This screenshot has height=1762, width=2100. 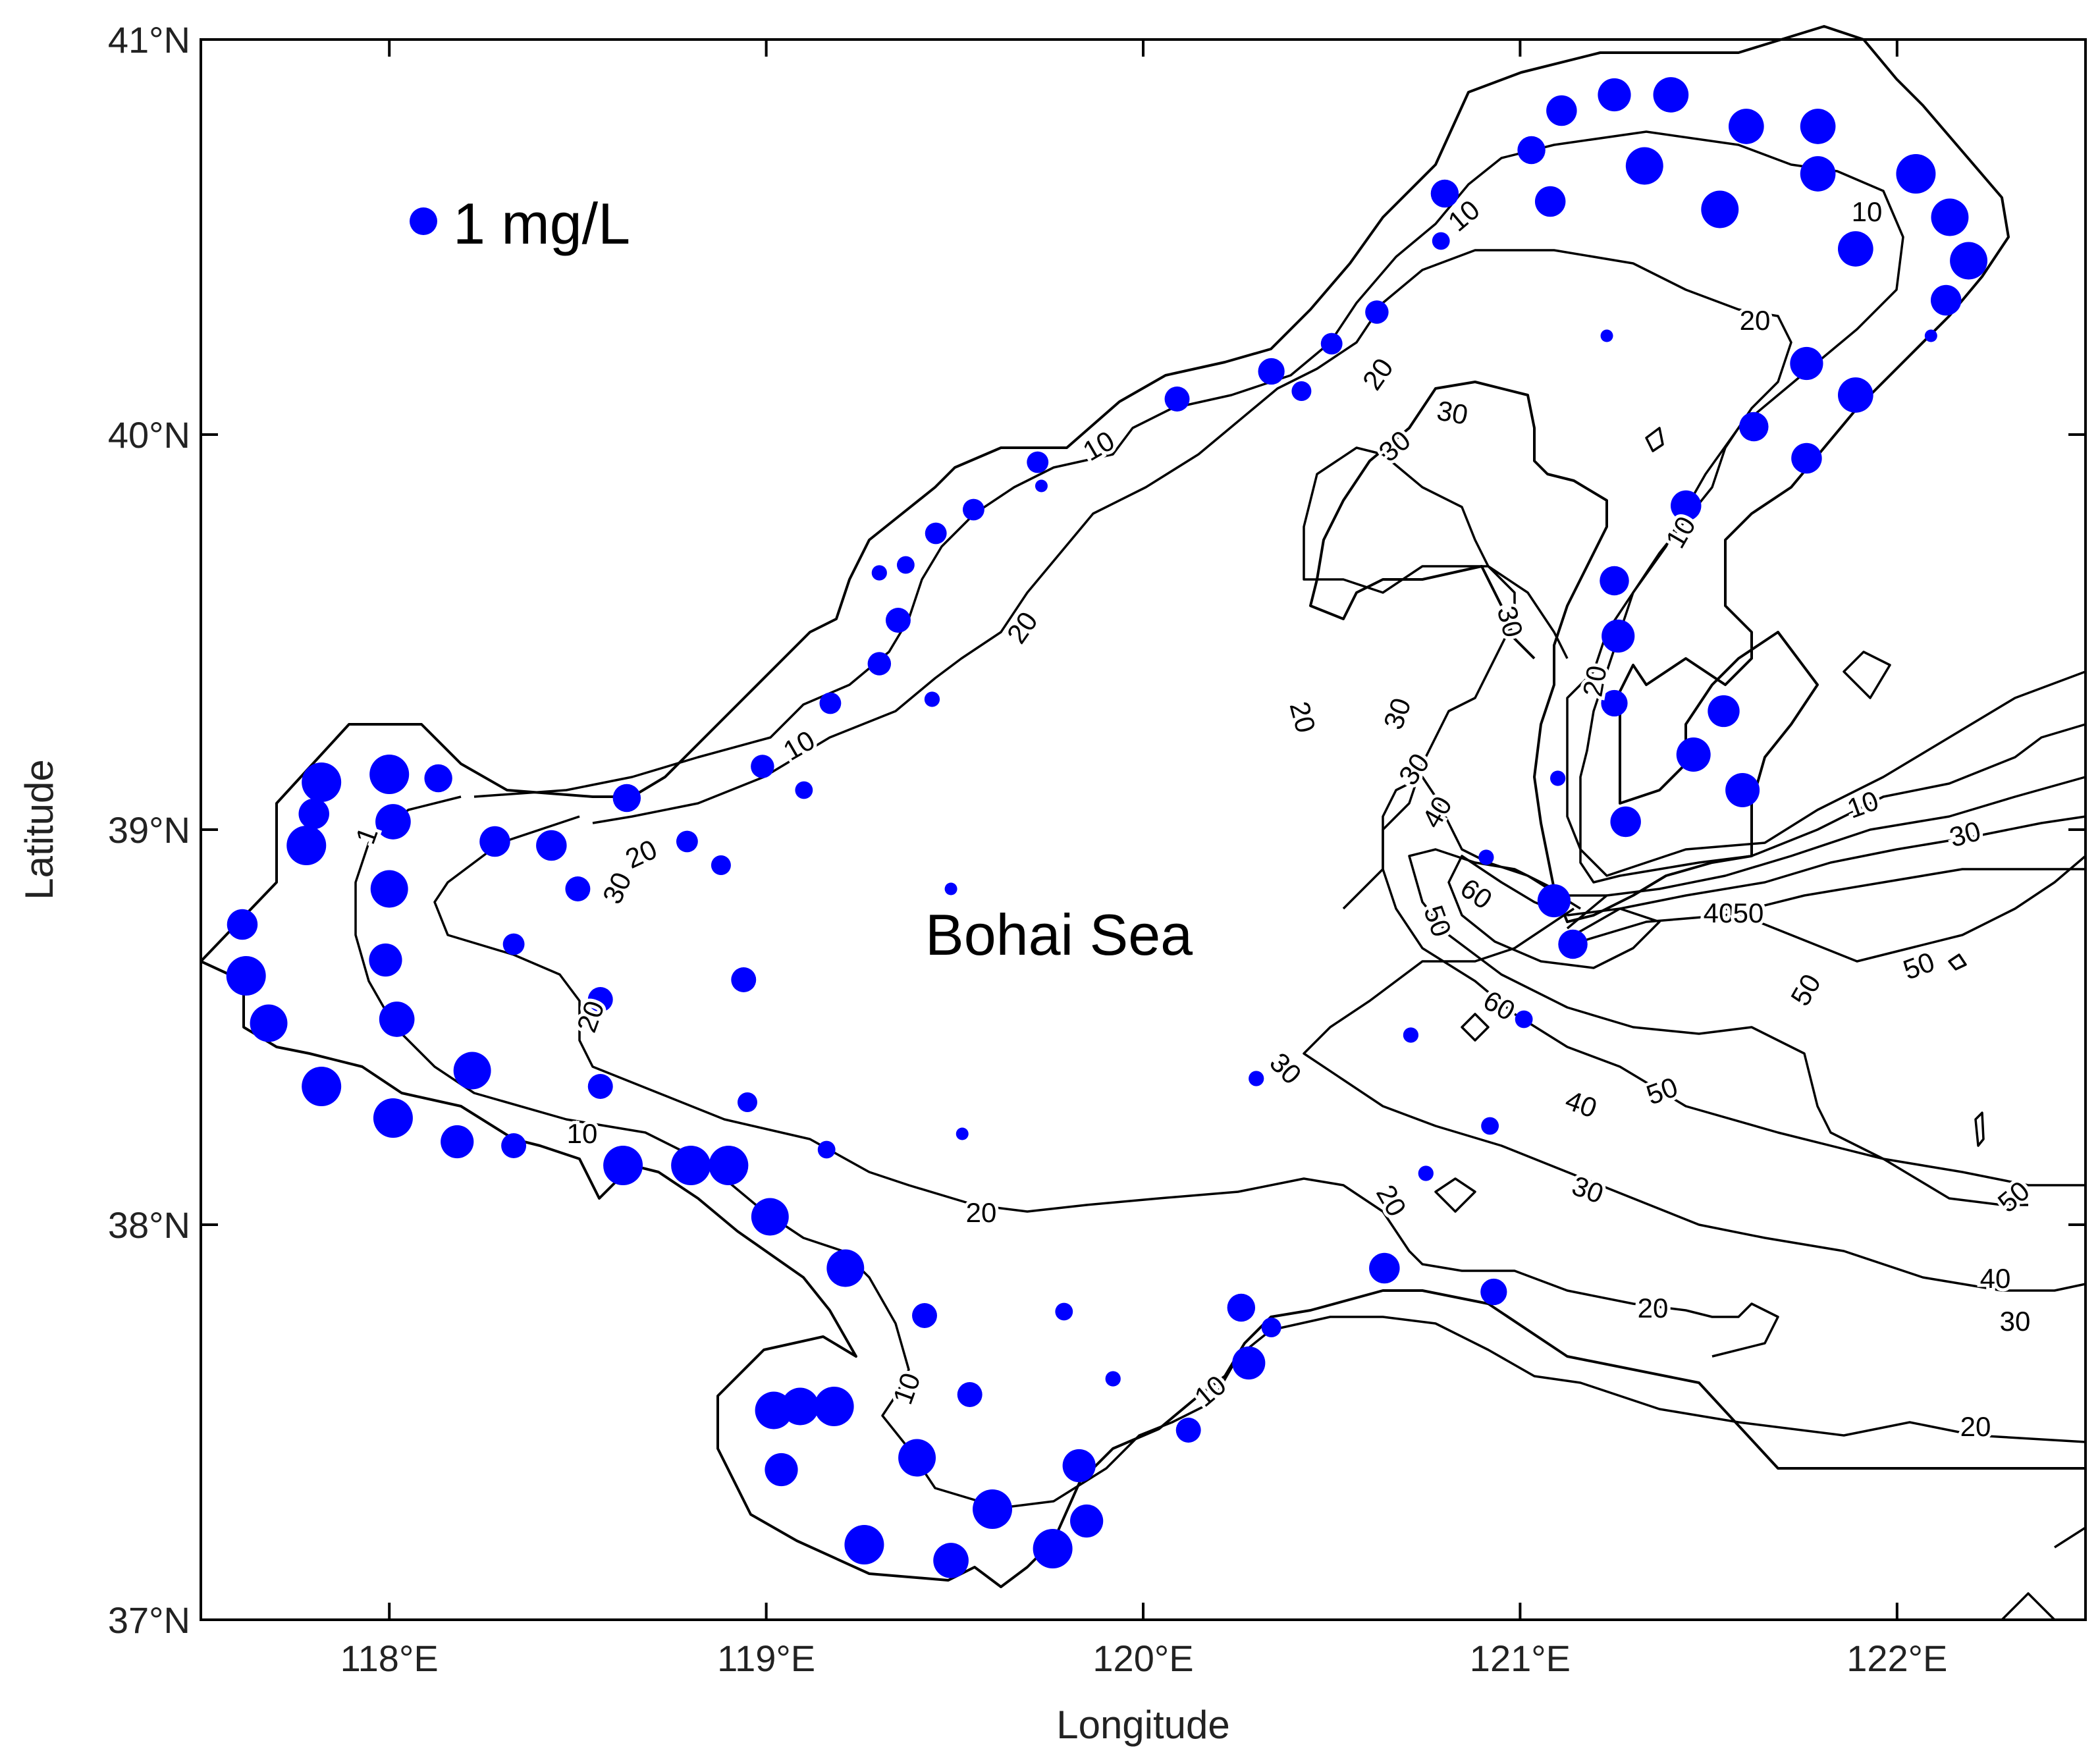 I want to click on legend-marker, so click(x=423, y=221).